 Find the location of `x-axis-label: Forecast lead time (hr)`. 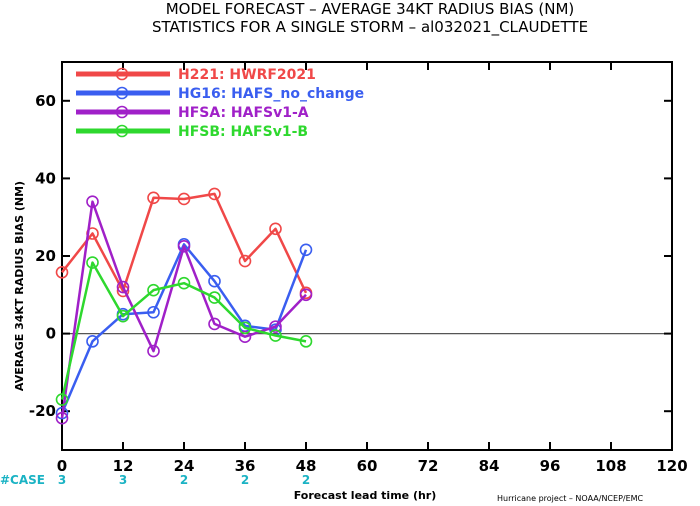

x-axis-label: Forecast lead time (hr) is located at coordinates (365, 495).